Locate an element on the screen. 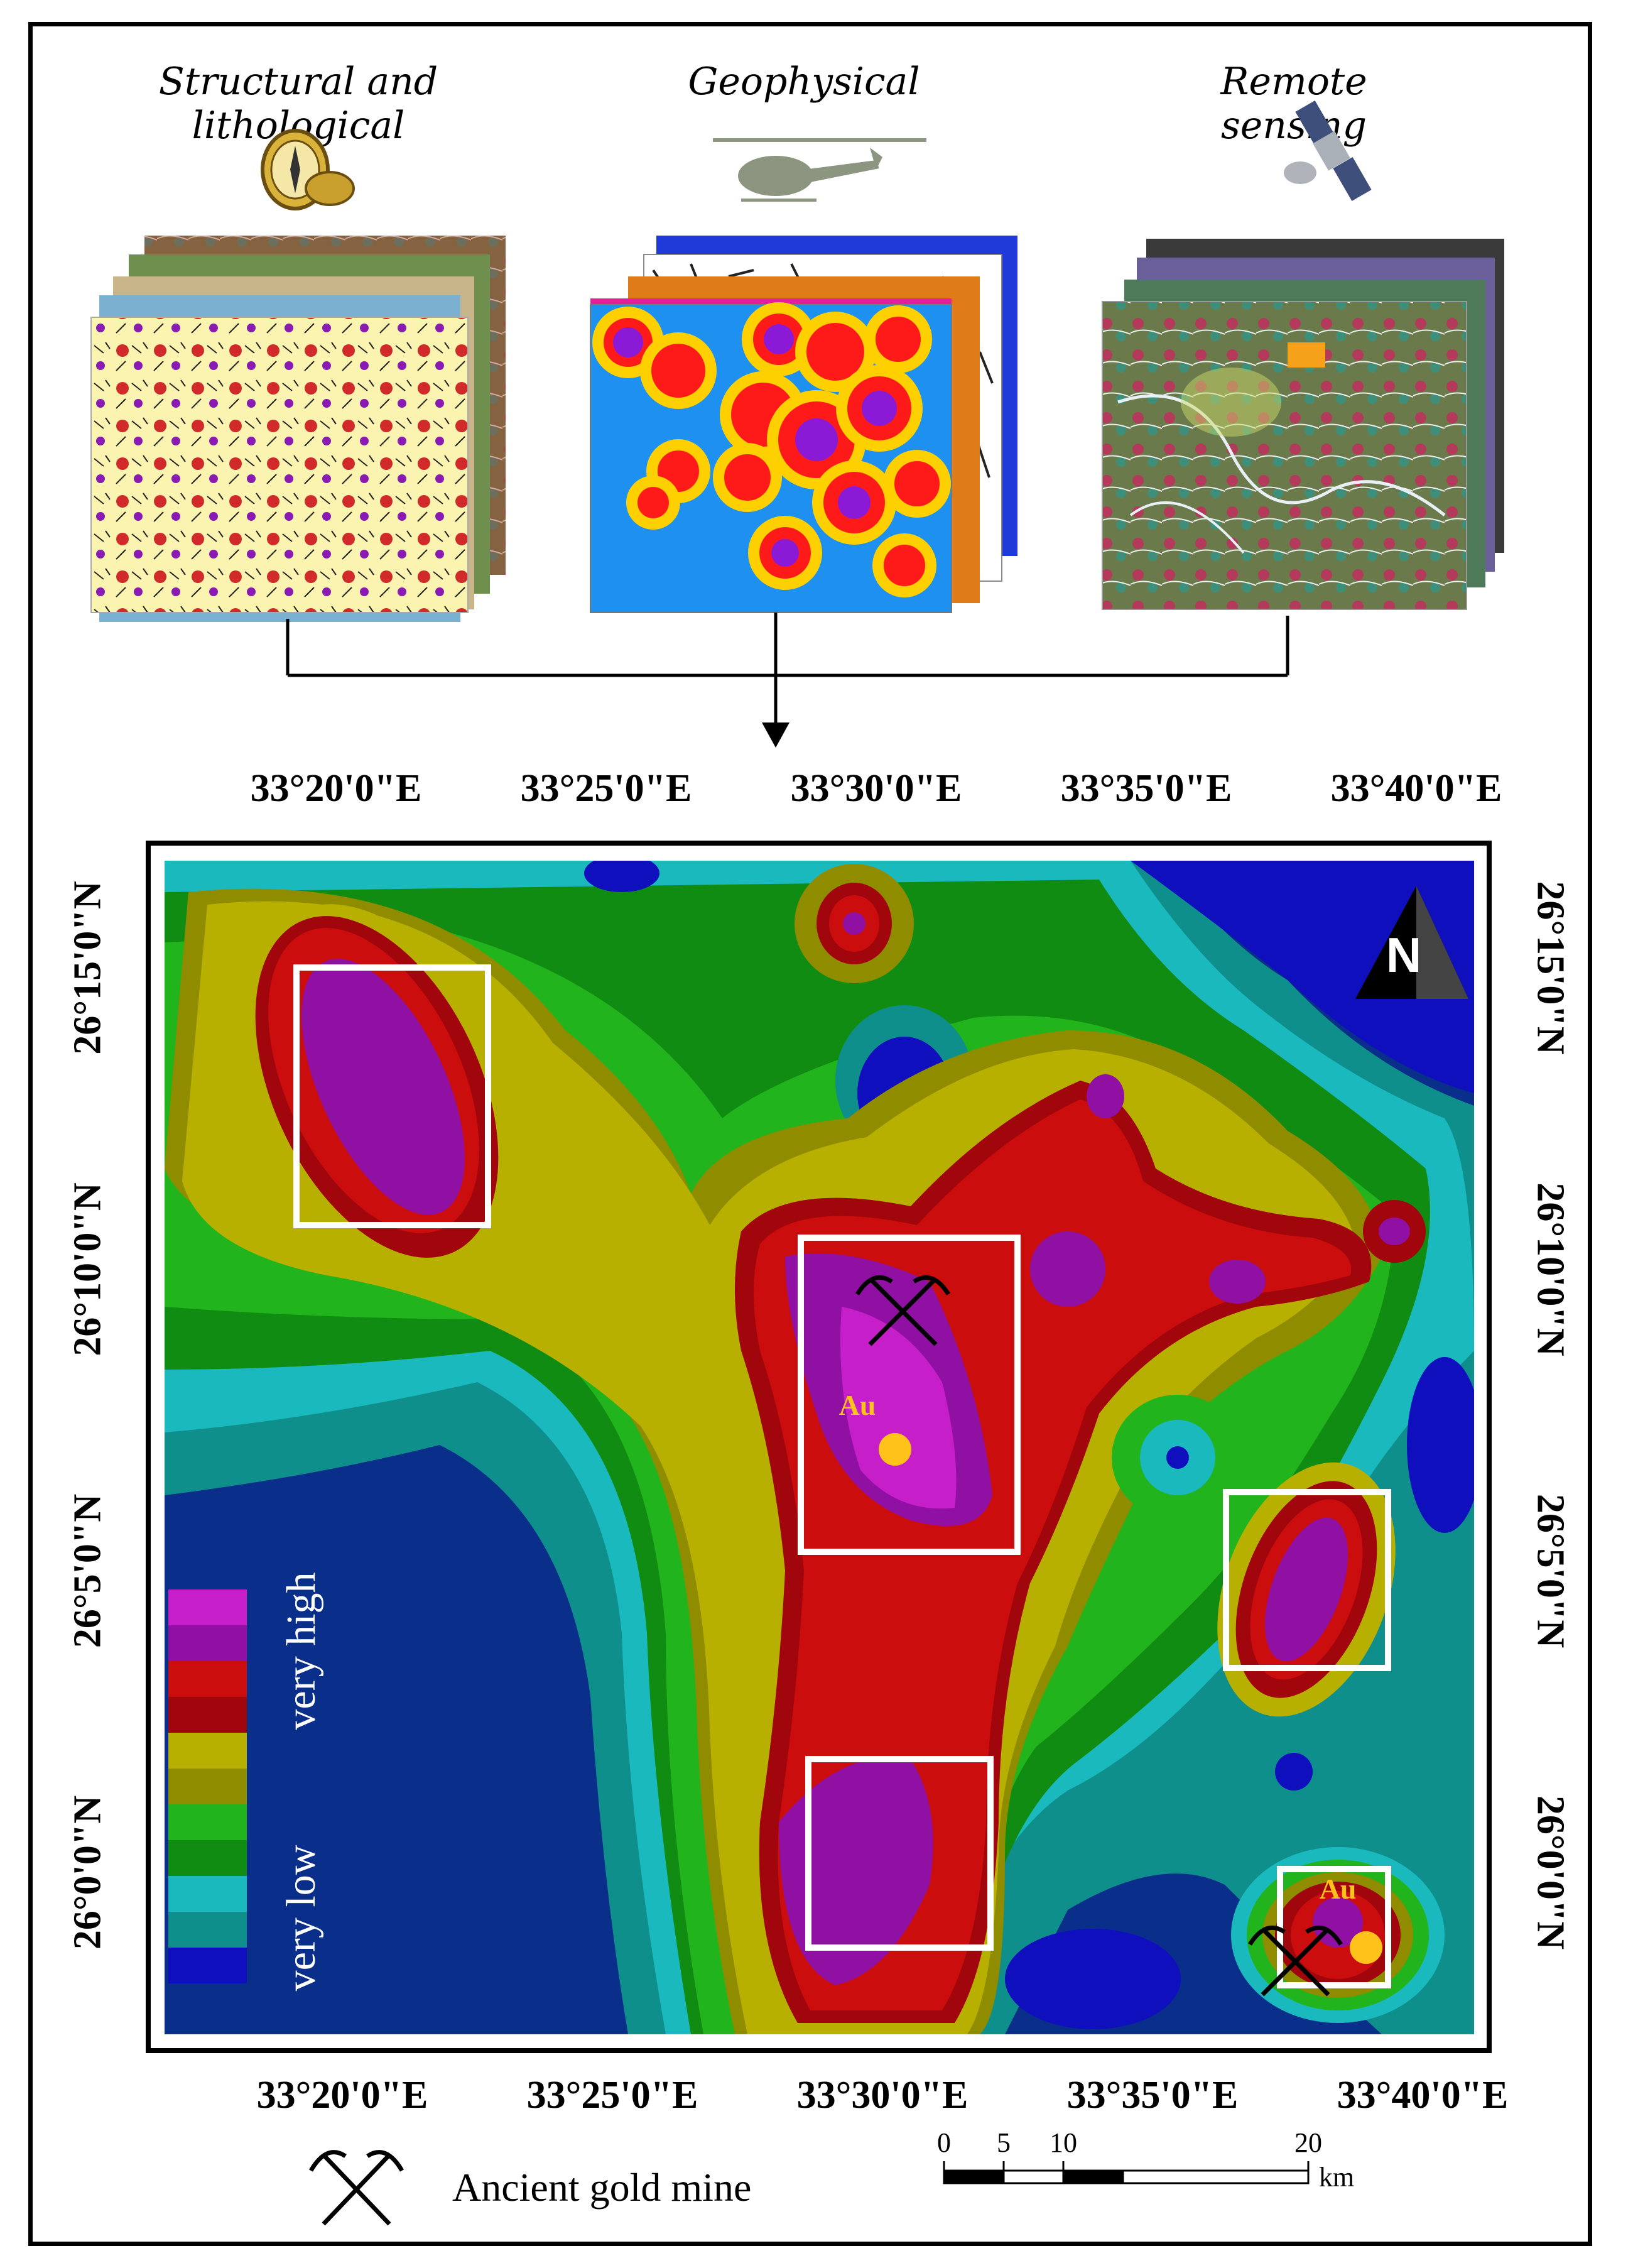 The height and width of the screenshot is (2268, 1633). panel-title-geophysical: Geophysical is located at coordinates (804, 82).